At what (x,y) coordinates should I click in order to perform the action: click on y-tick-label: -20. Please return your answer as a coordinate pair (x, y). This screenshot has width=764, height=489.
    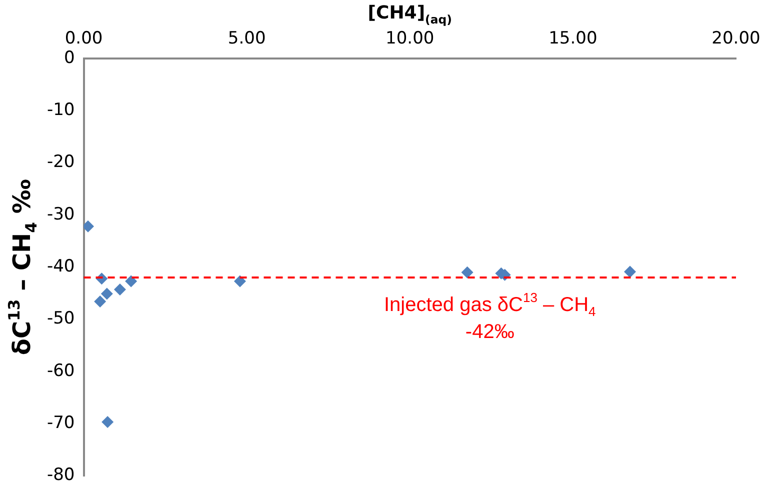
    Looking at the image, I should click on (60, 162).